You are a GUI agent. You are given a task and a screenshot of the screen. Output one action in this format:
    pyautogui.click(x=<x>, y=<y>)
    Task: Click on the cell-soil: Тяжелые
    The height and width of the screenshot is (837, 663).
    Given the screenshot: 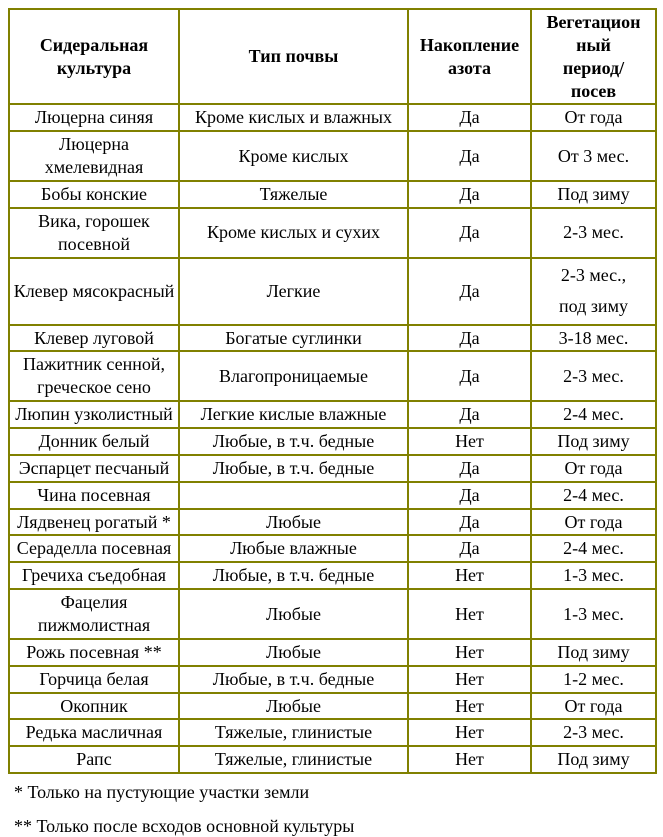 What is the action you would take?
    pyautogui.click(x=293, y=194)
    